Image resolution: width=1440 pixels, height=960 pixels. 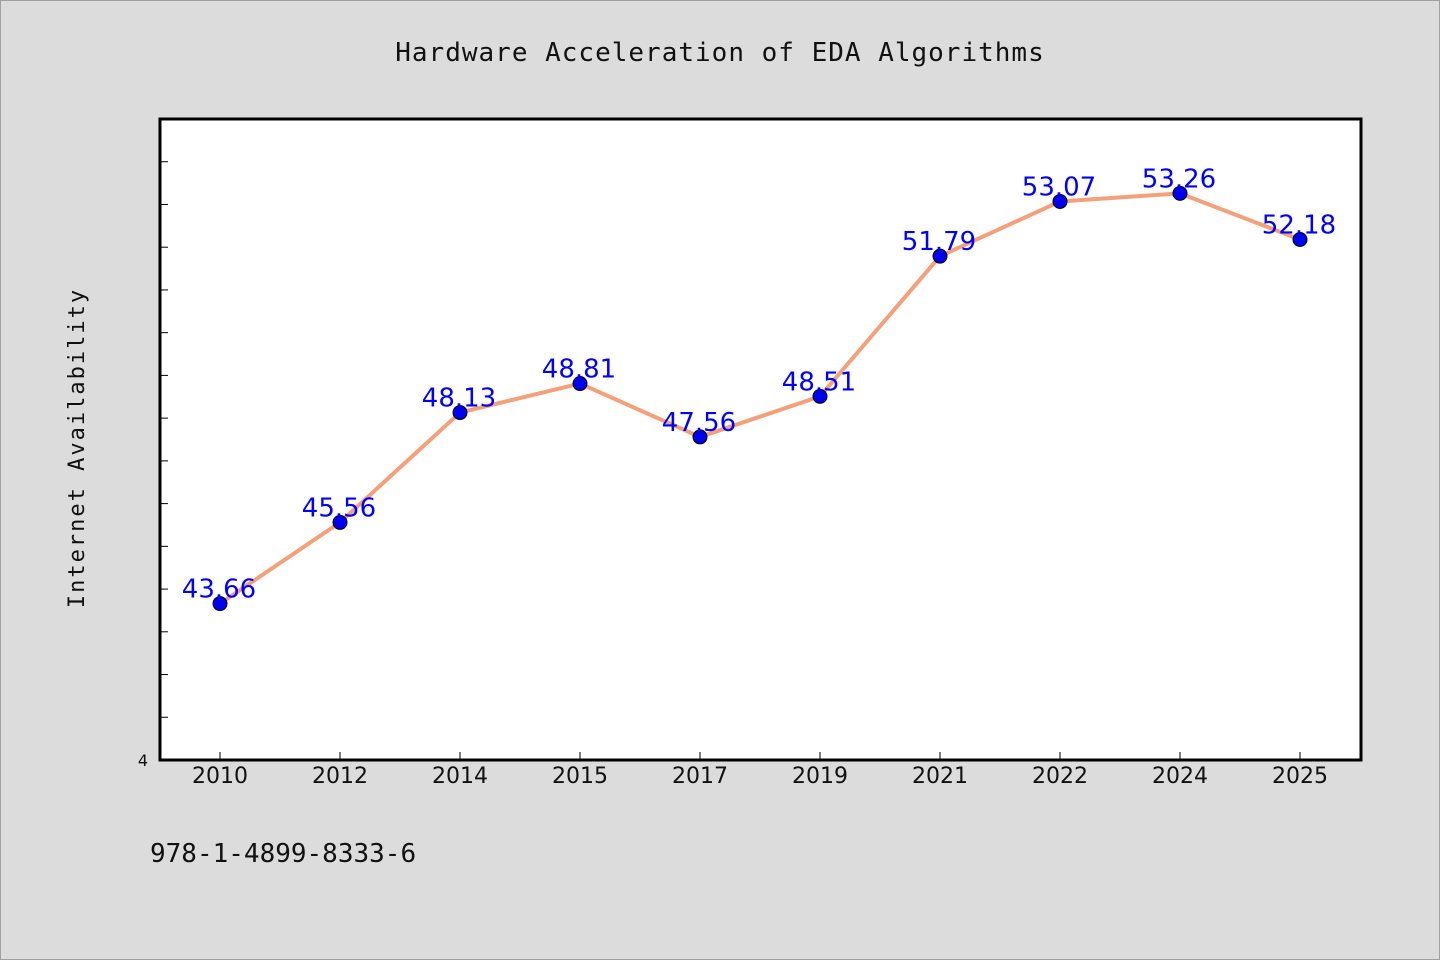 What do you see at coordinates (1299, 226) in the screenshot?
I see `data-label: 52.18` at bounding box center [1299, 226].